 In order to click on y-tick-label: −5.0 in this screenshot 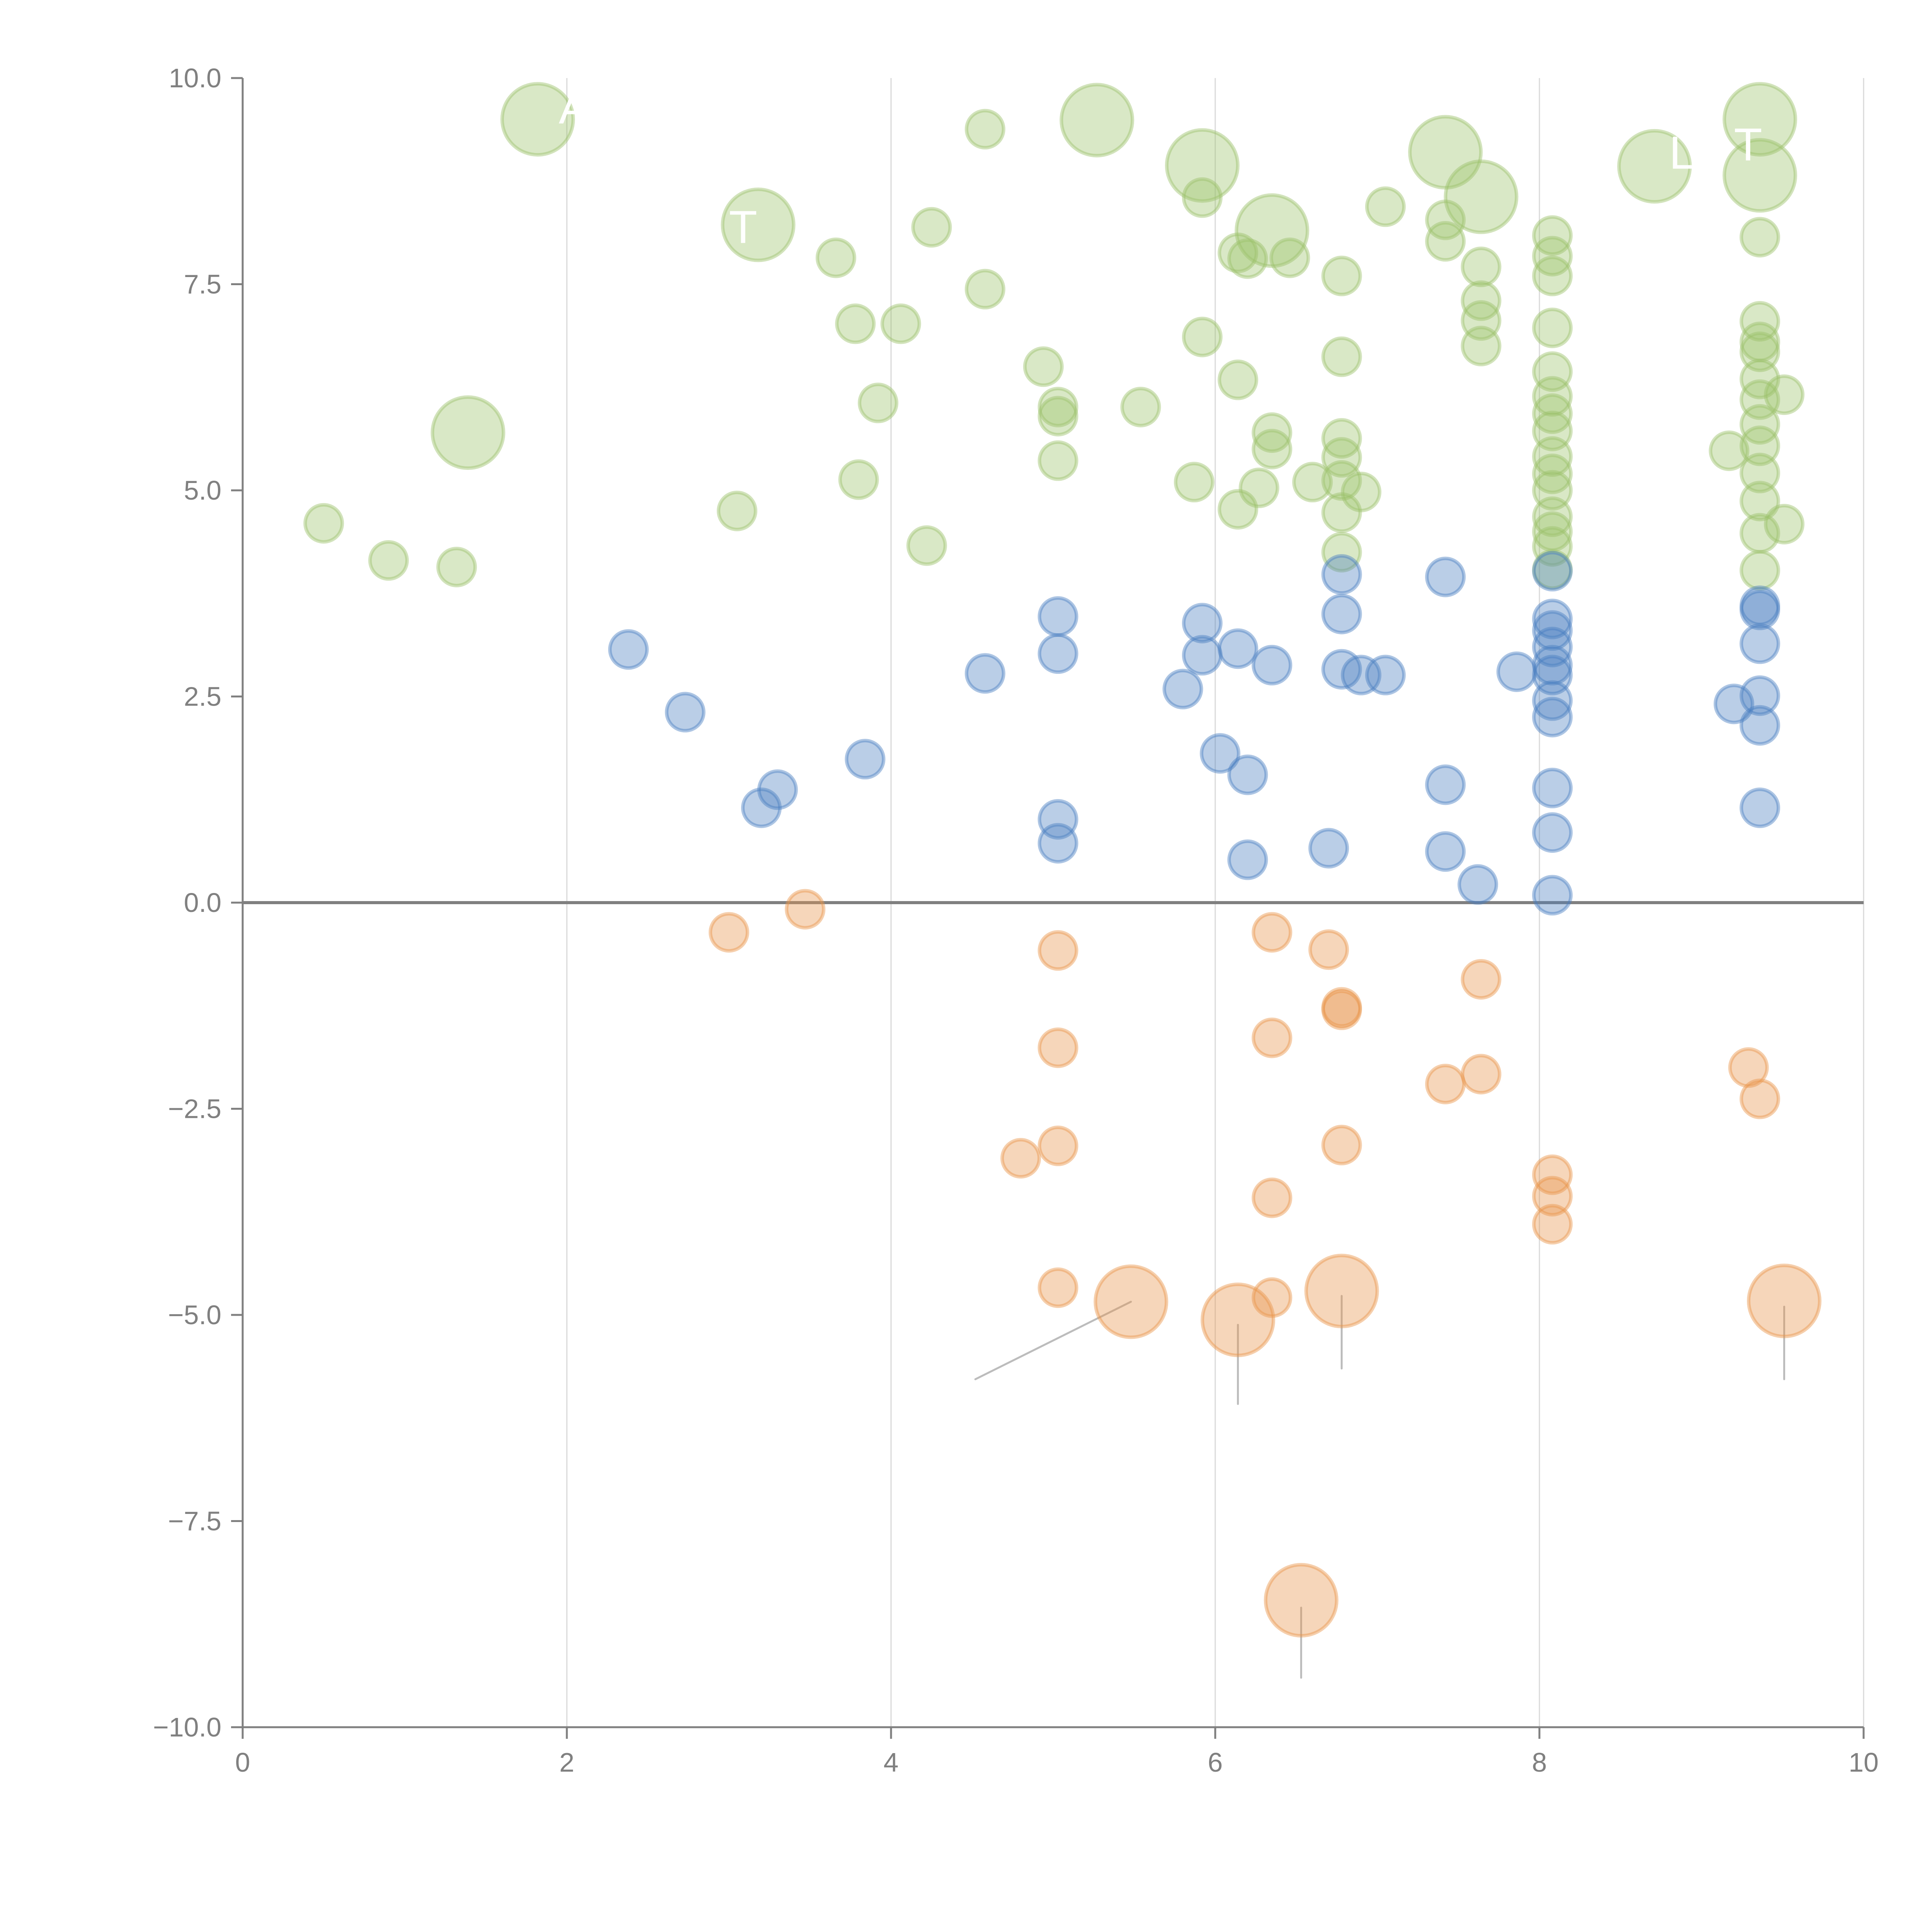, I will do `click(194, 1315)`.